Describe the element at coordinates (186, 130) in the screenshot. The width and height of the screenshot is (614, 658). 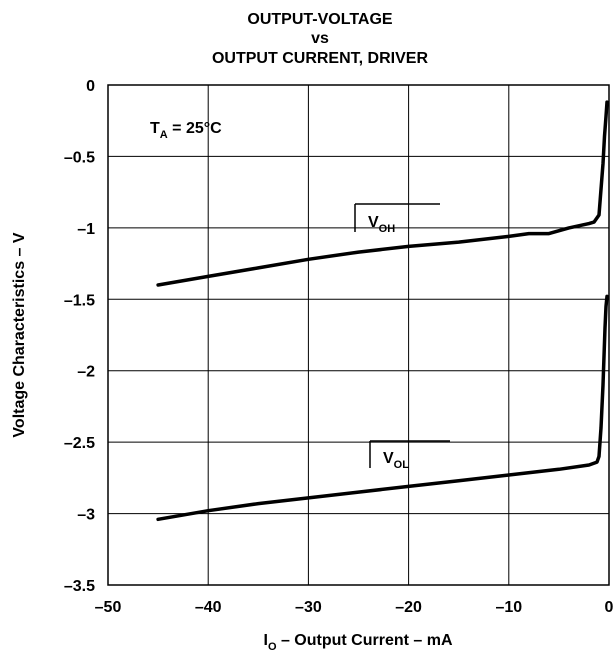
I see `temperature-annotation: TA = 25°C` at that location.